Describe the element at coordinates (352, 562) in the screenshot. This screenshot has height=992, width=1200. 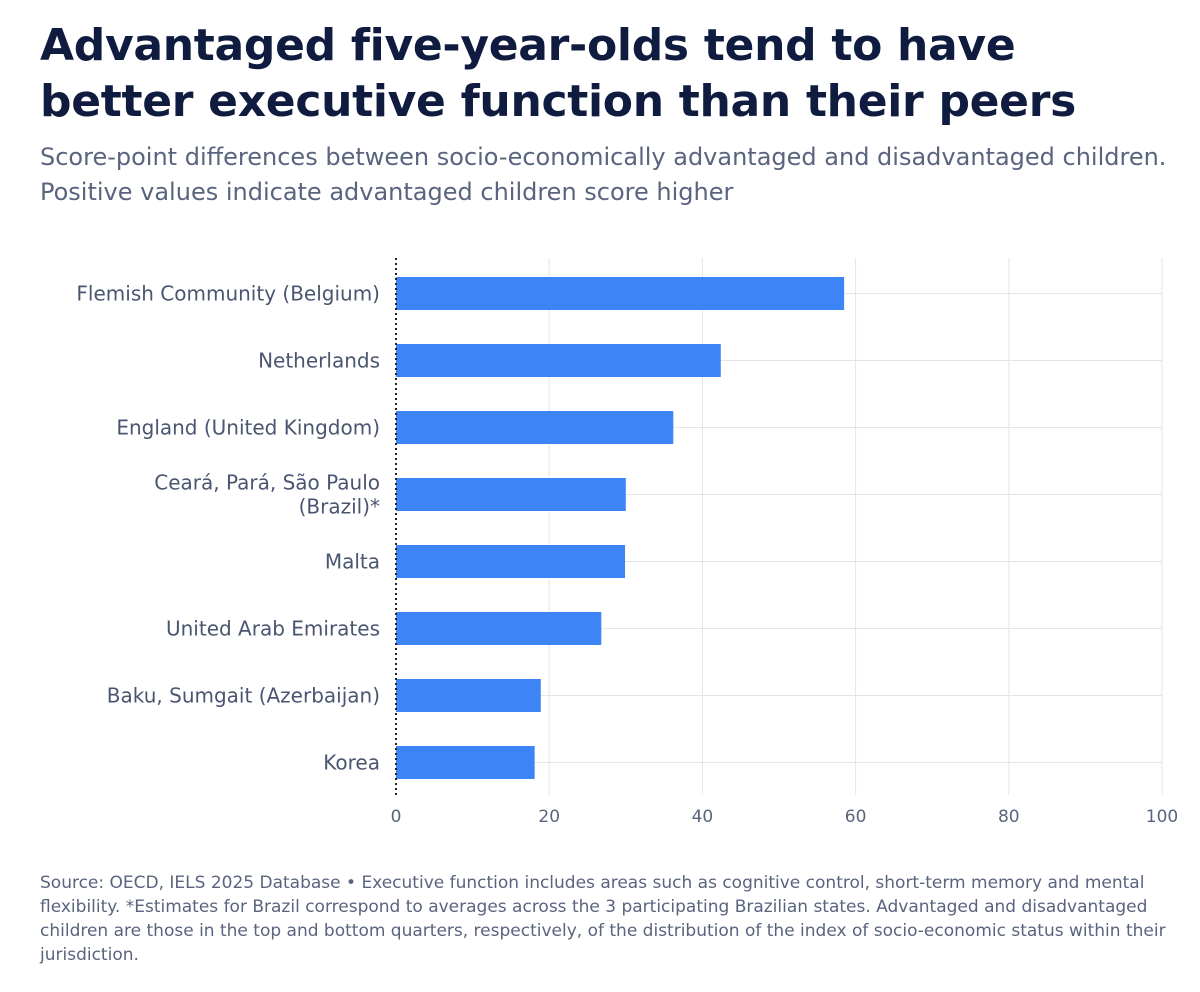
I see `category-label: Malta` at that location.